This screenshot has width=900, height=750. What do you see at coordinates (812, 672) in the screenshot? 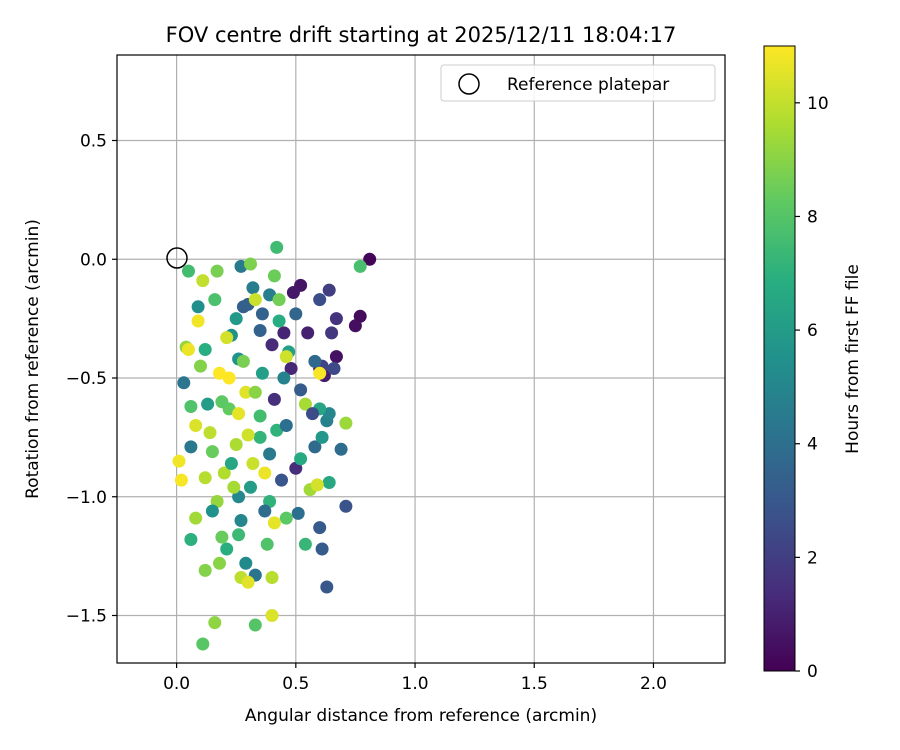
I see `colorbar-tick-label: 0` at bounding box center [812, 672].